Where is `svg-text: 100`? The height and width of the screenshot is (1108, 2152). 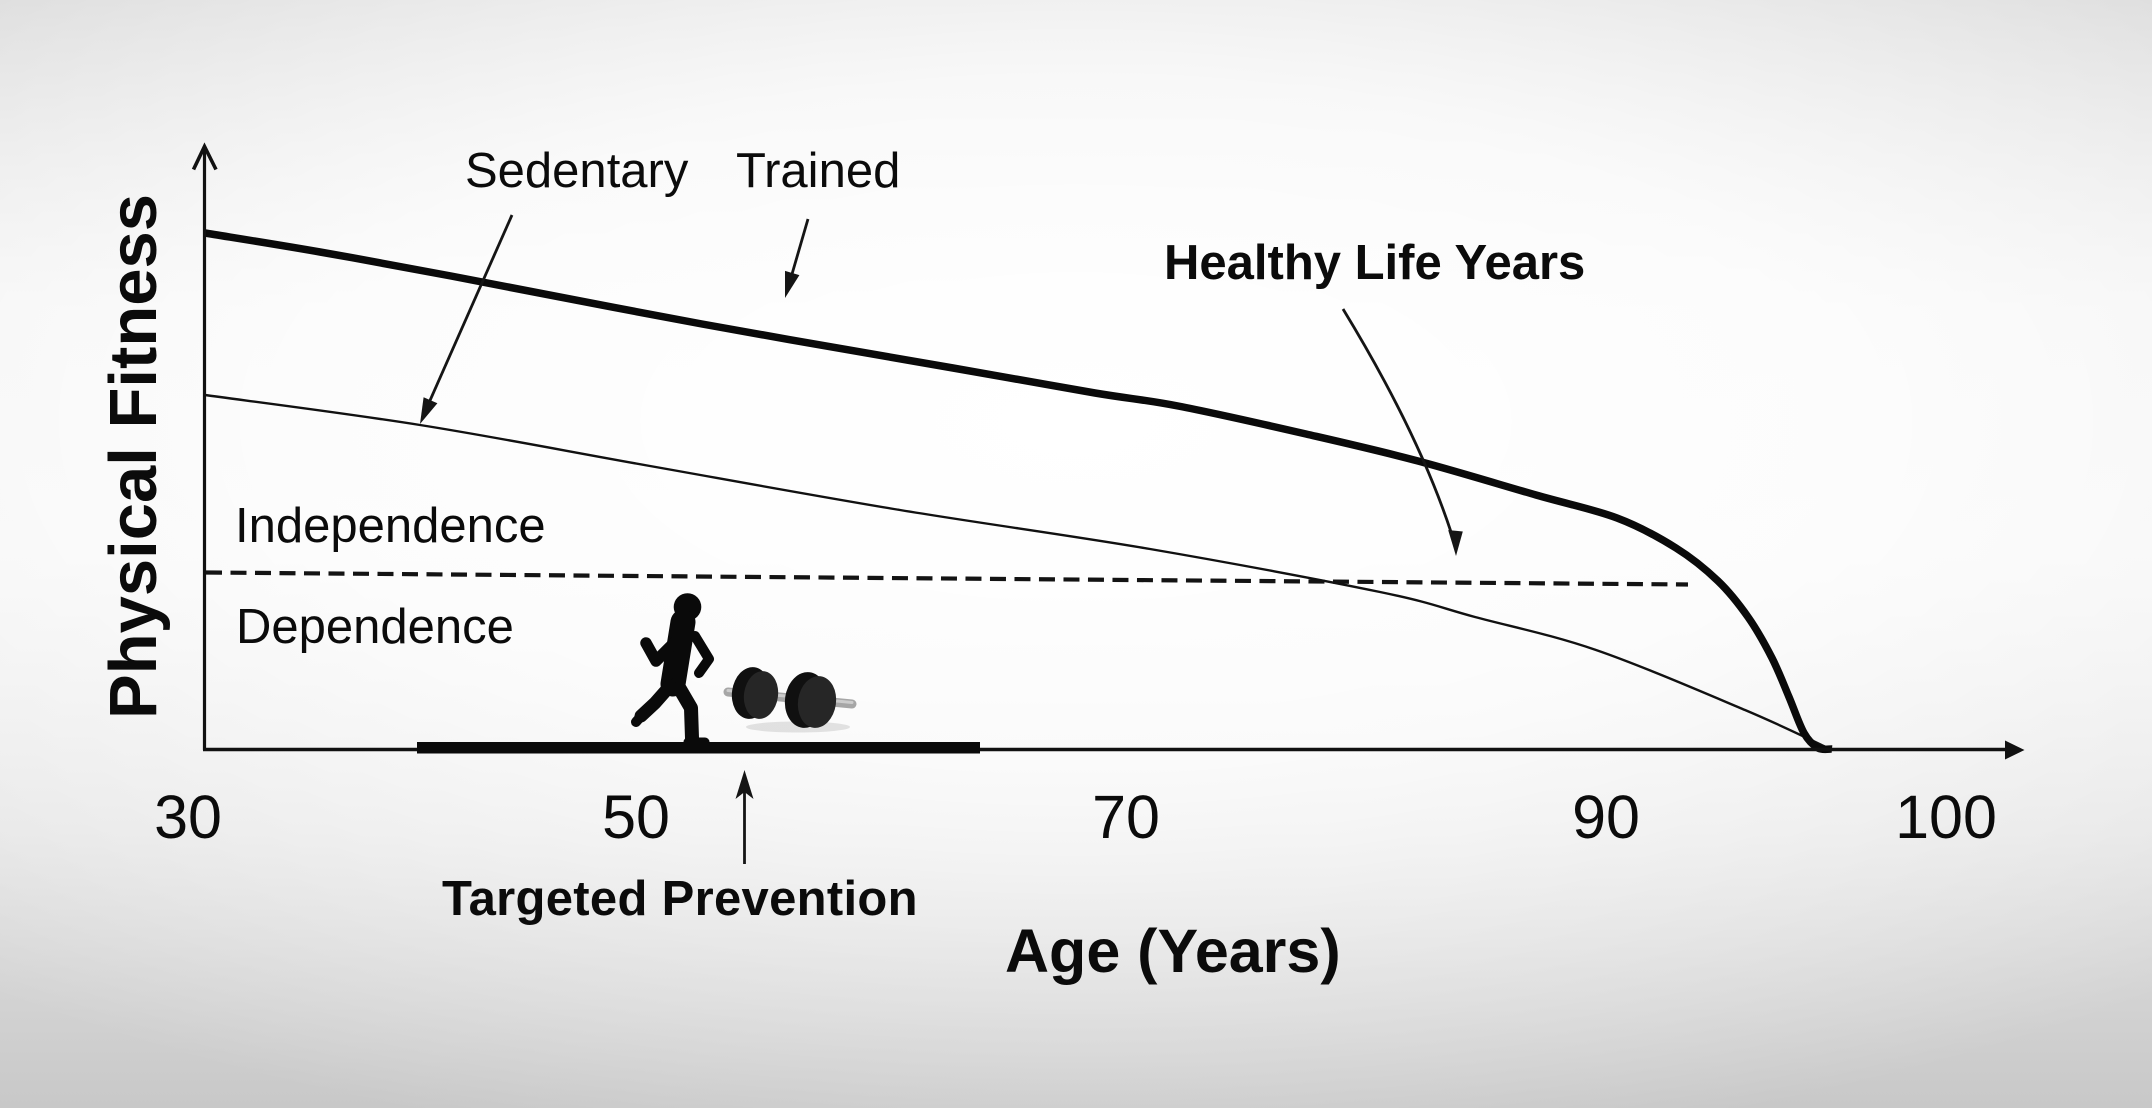 svg-text: 100 is located at coordinates (1946, 817).